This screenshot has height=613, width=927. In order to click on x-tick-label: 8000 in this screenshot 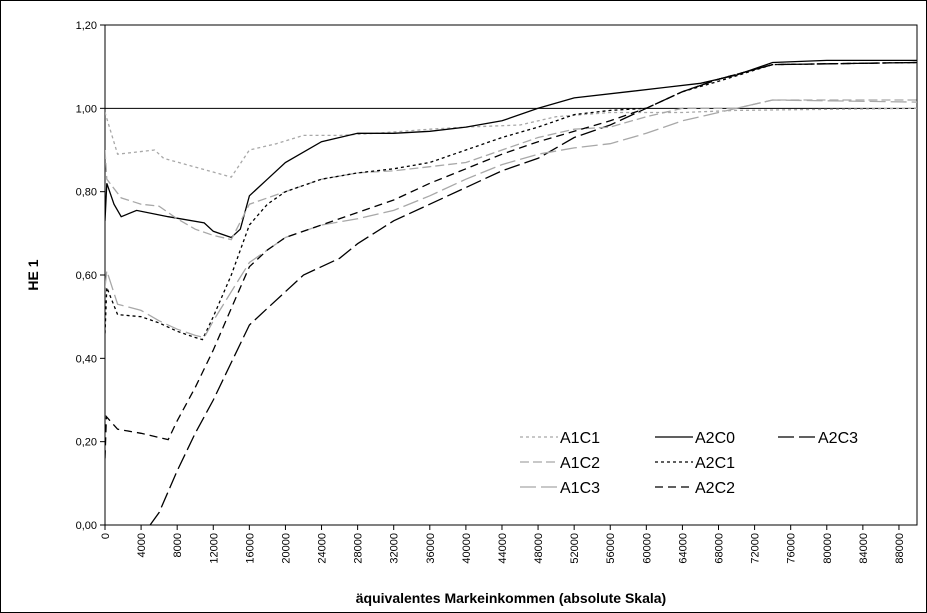, I will do `click(178, 545)`.